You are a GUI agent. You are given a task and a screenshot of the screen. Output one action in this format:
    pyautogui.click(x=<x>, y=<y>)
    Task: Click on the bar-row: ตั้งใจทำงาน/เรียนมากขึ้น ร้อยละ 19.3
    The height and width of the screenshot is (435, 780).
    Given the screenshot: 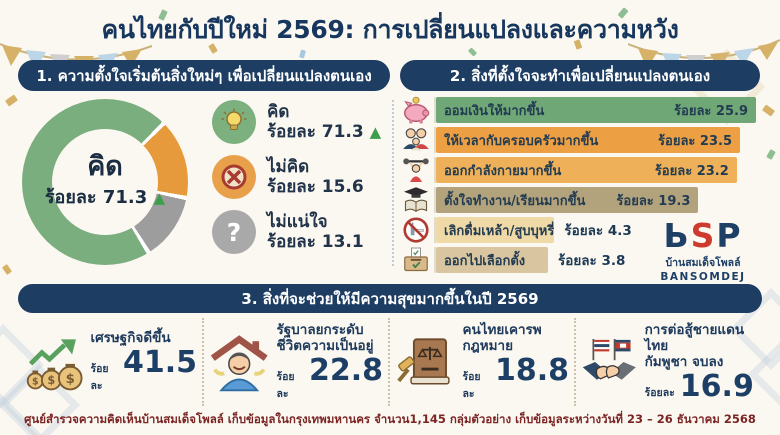 What is the action you would take?
    pyautogui.click(x=577, y=200)
    